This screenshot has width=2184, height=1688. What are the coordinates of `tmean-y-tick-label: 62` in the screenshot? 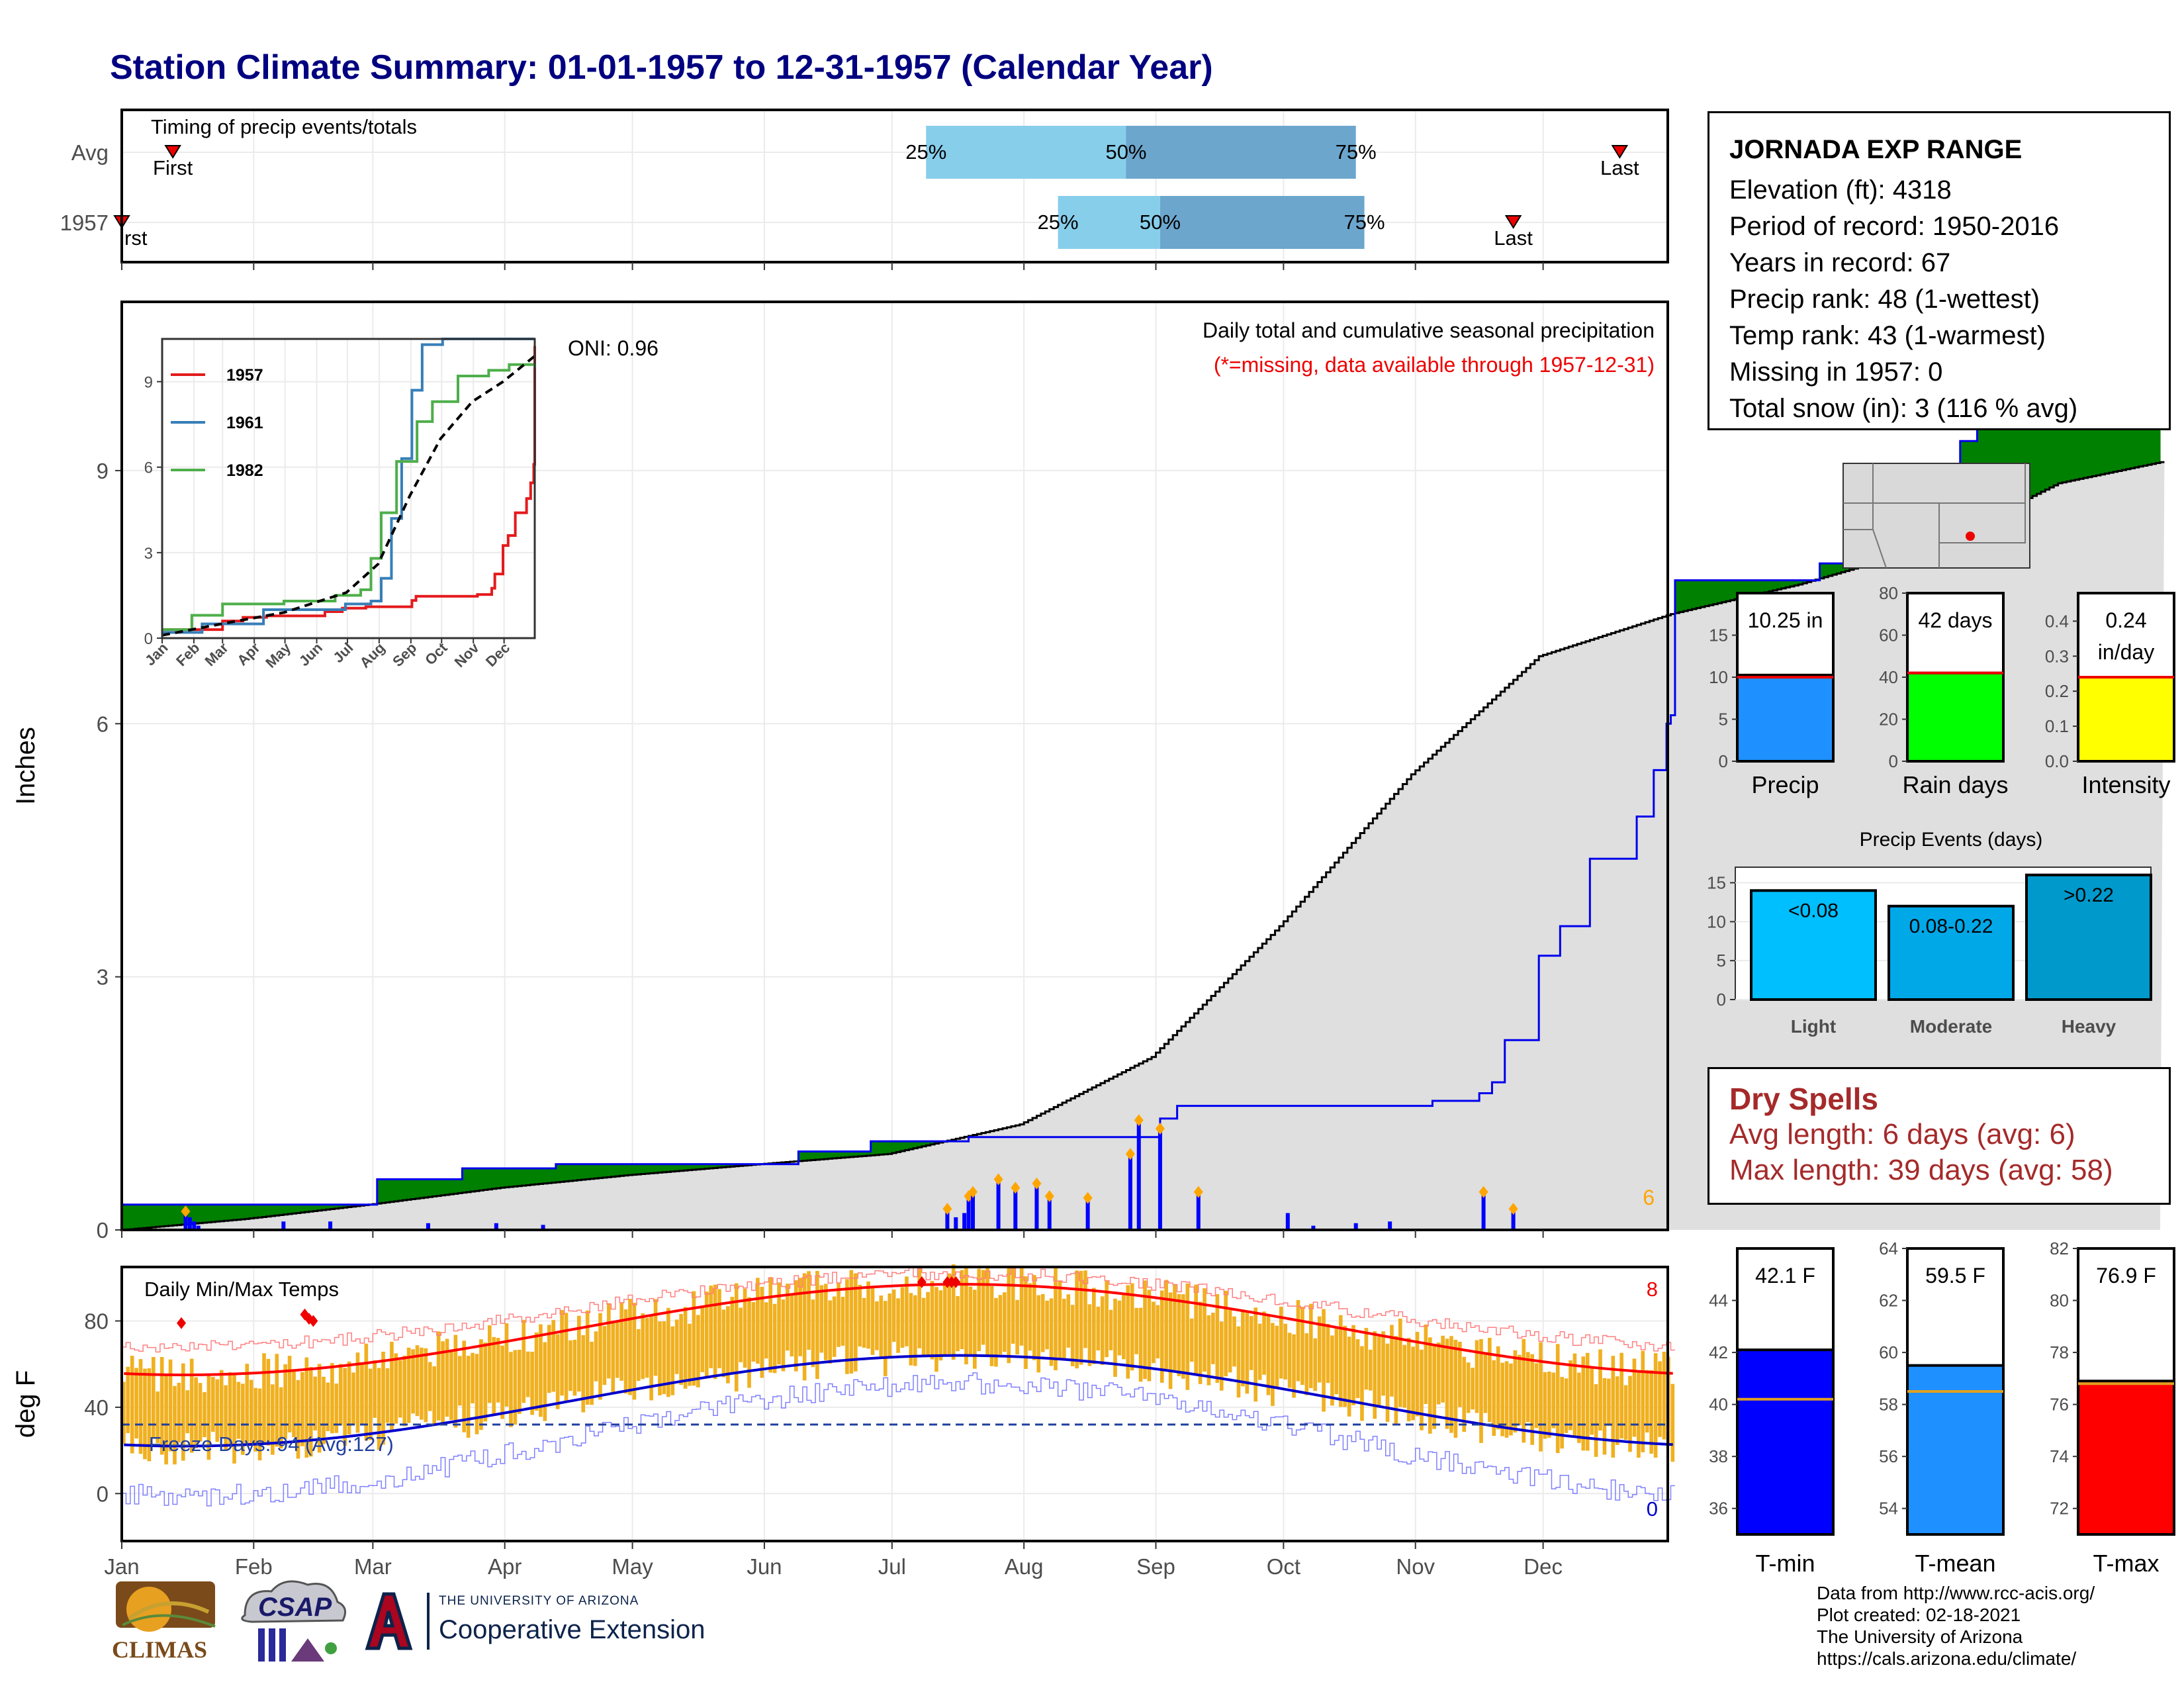 It's located at (1888, 1301).